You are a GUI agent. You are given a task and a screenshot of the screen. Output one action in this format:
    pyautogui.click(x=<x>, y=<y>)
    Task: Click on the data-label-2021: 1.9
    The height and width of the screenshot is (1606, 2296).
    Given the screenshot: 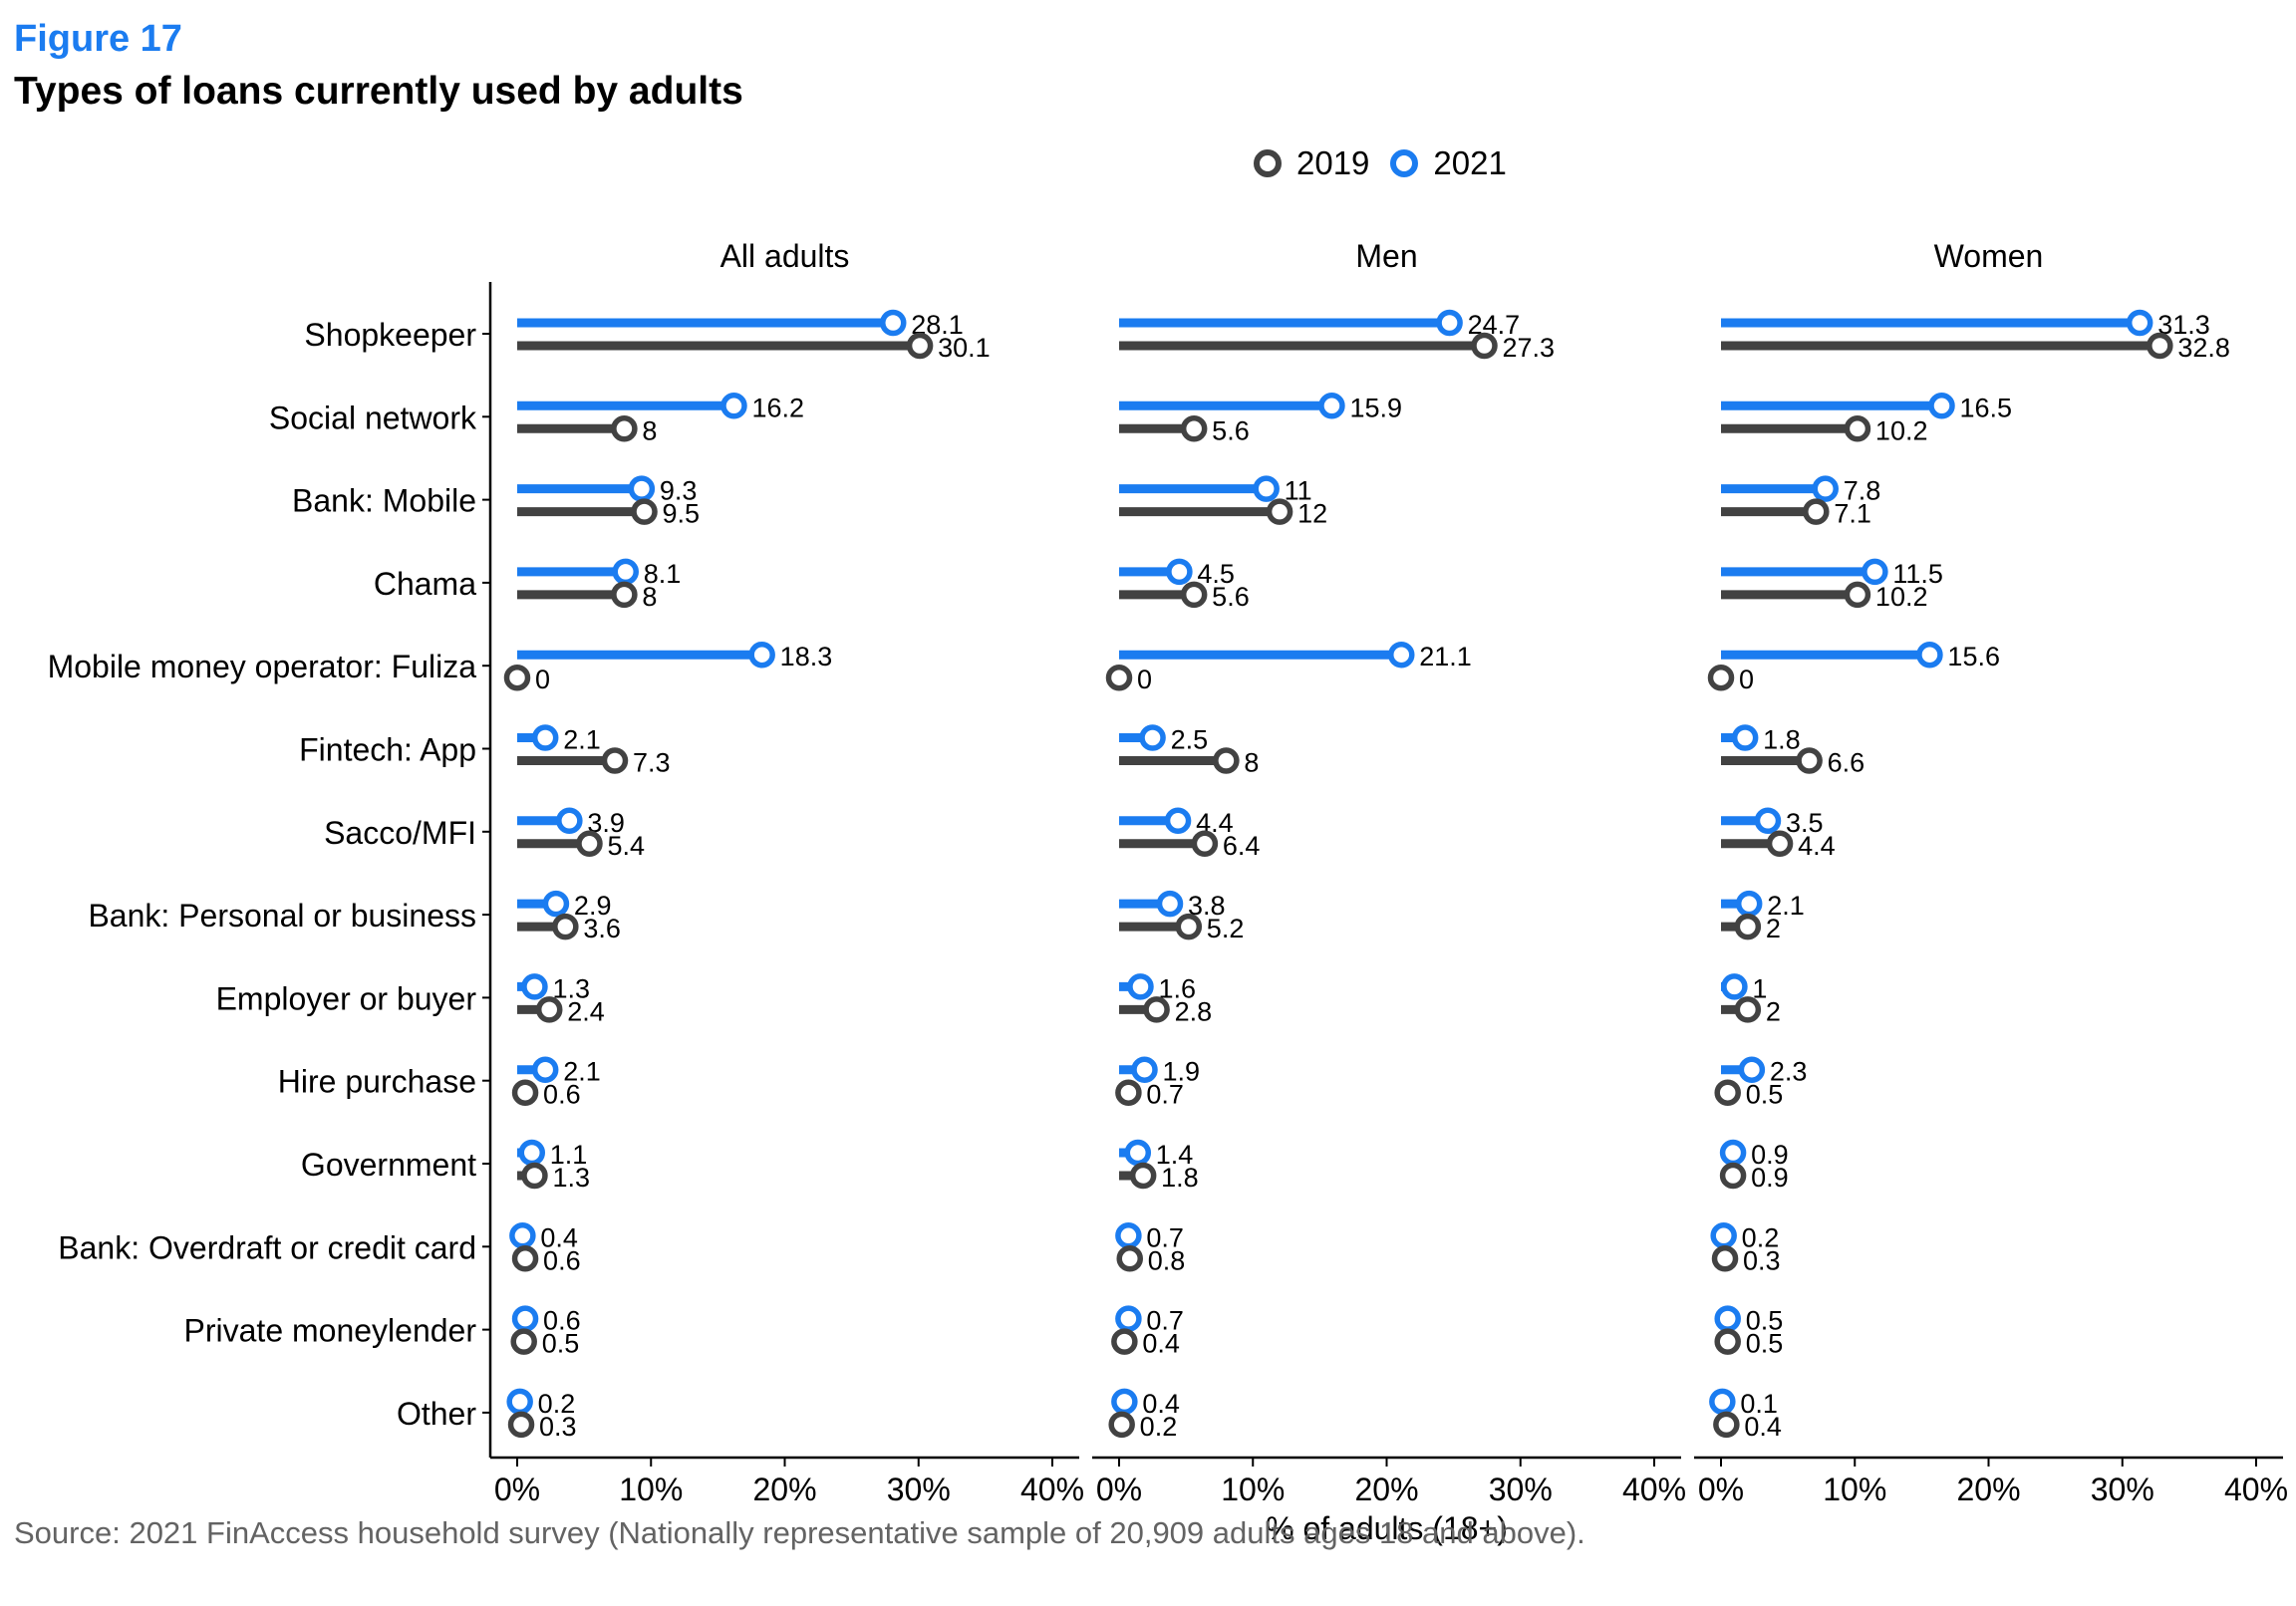 What is the action you would take?
    pyautogui.click(x=1182, y=1072)
    